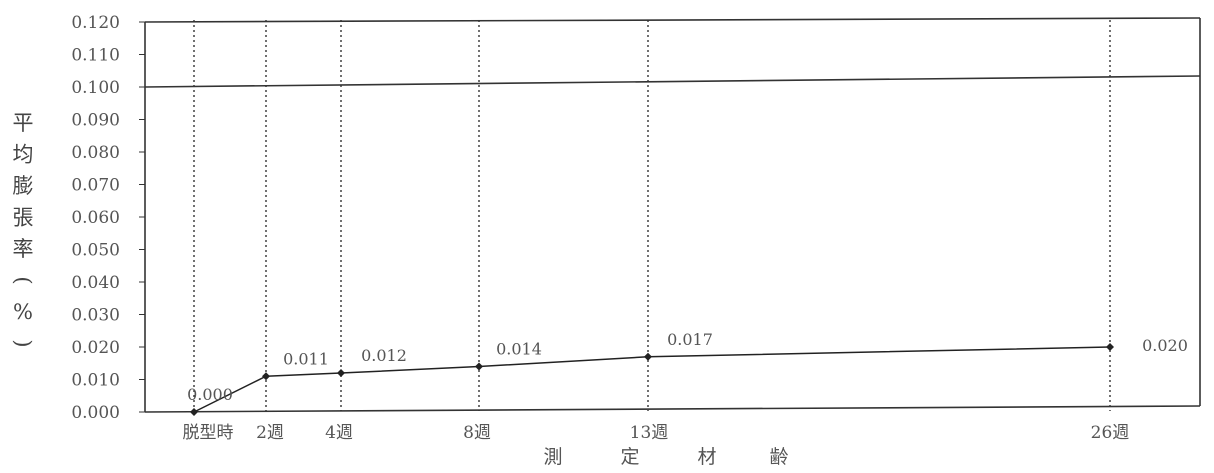 This screenshot has height=473, width=1214. Describe the element at coordinates (23, 123) in the screenshot. I see `y-label-char: 平` at that location.